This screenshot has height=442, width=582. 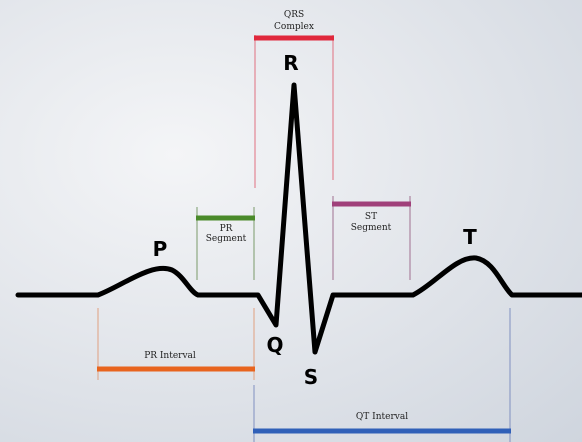 What do you see at coordinates (311, 377) in the screenshot?
I see `s-wave-label: S` at bounding box center [311, 377].